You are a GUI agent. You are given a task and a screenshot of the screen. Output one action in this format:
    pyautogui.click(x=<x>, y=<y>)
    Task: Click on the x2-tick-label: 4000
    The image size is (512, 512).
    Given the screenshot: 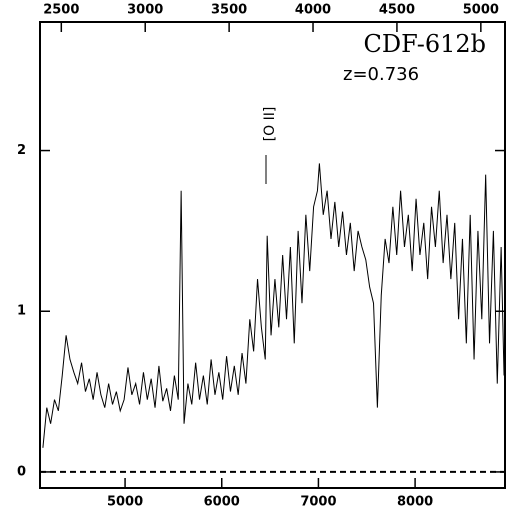 What is the action you would take?
    pyautogui.click(x=313, y=10)
    